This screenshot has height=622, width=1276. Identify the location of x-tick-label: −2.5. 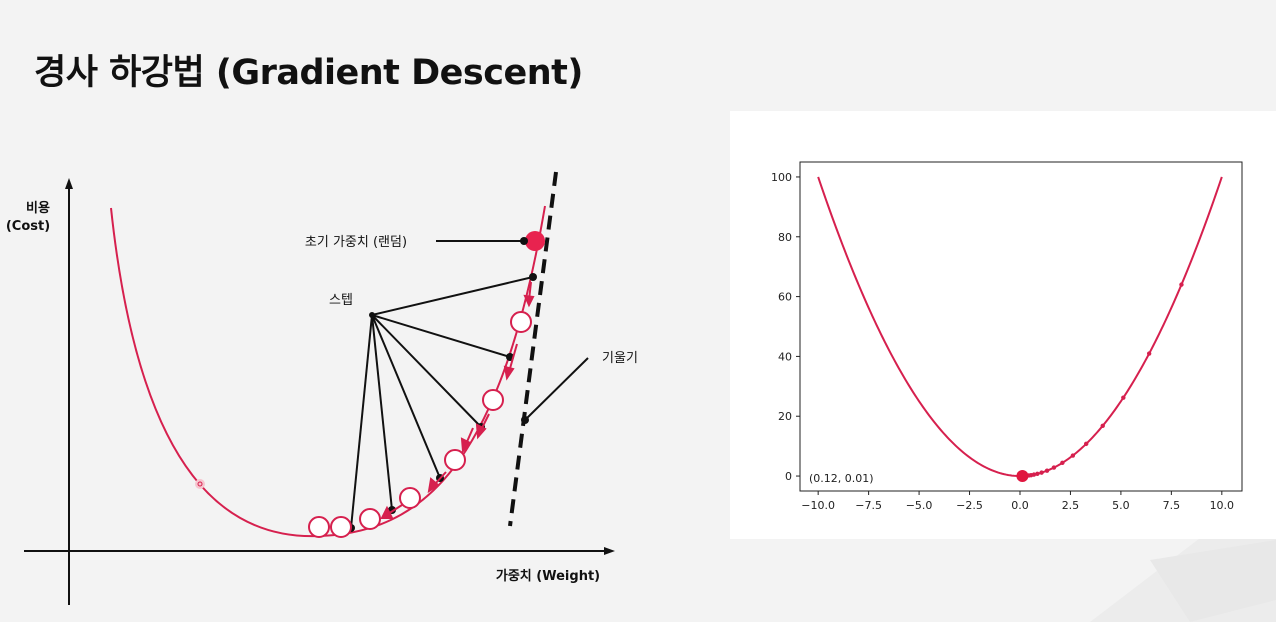
(969, 505).